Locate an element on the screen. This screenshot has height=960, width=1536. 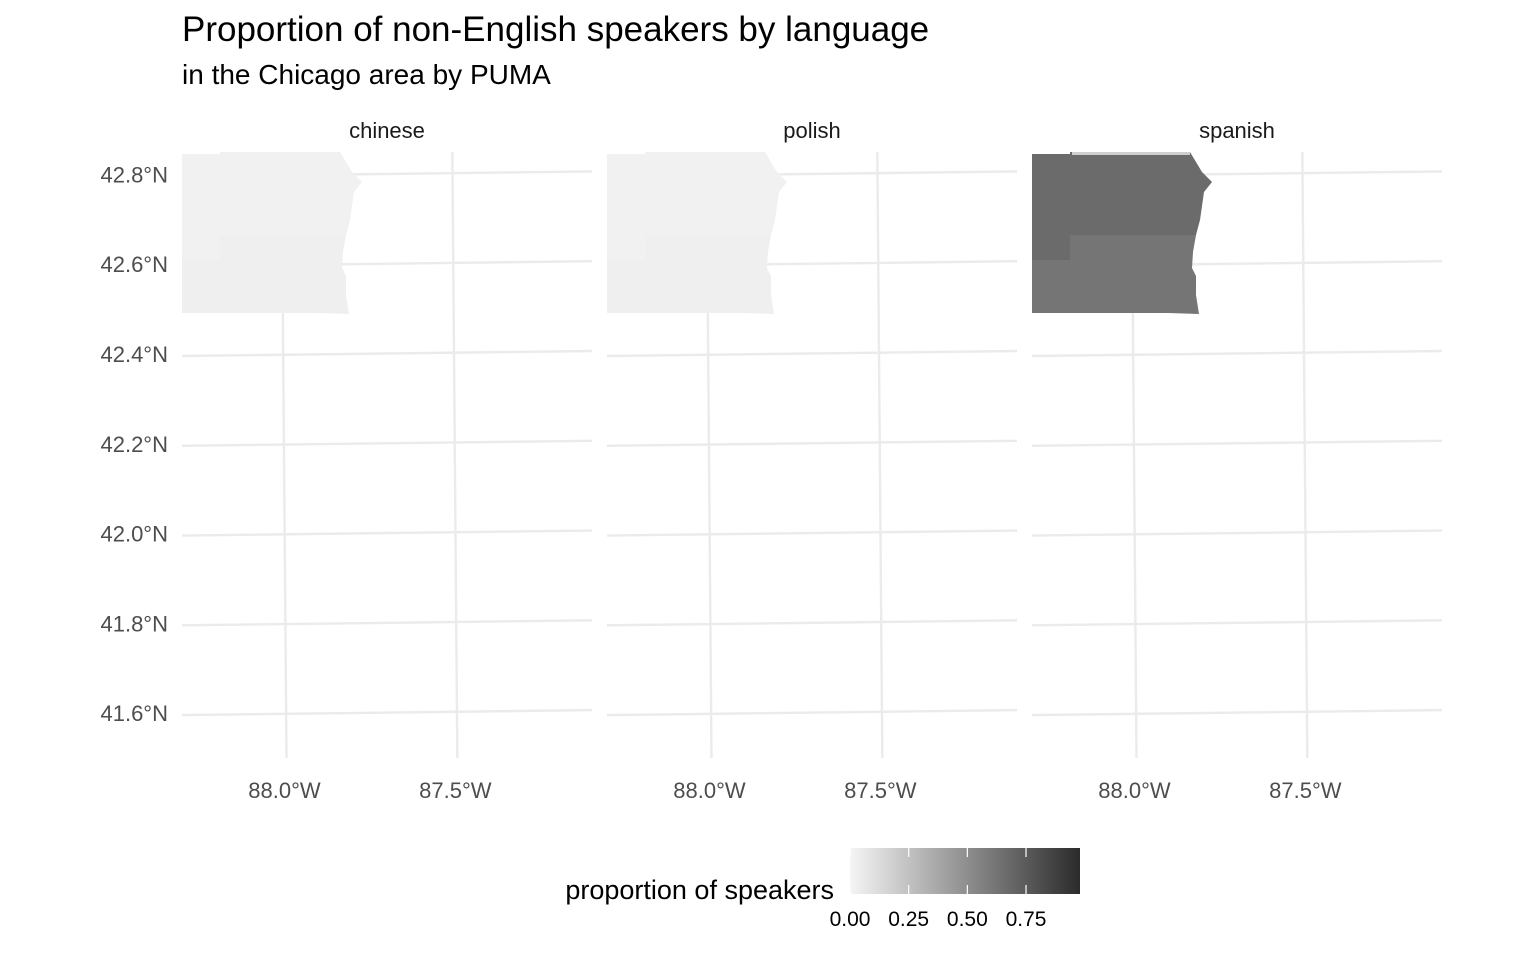
legend: proportion of speakers 0.00 0.25 0.50 0.75 is located at coordinates (822, 889).